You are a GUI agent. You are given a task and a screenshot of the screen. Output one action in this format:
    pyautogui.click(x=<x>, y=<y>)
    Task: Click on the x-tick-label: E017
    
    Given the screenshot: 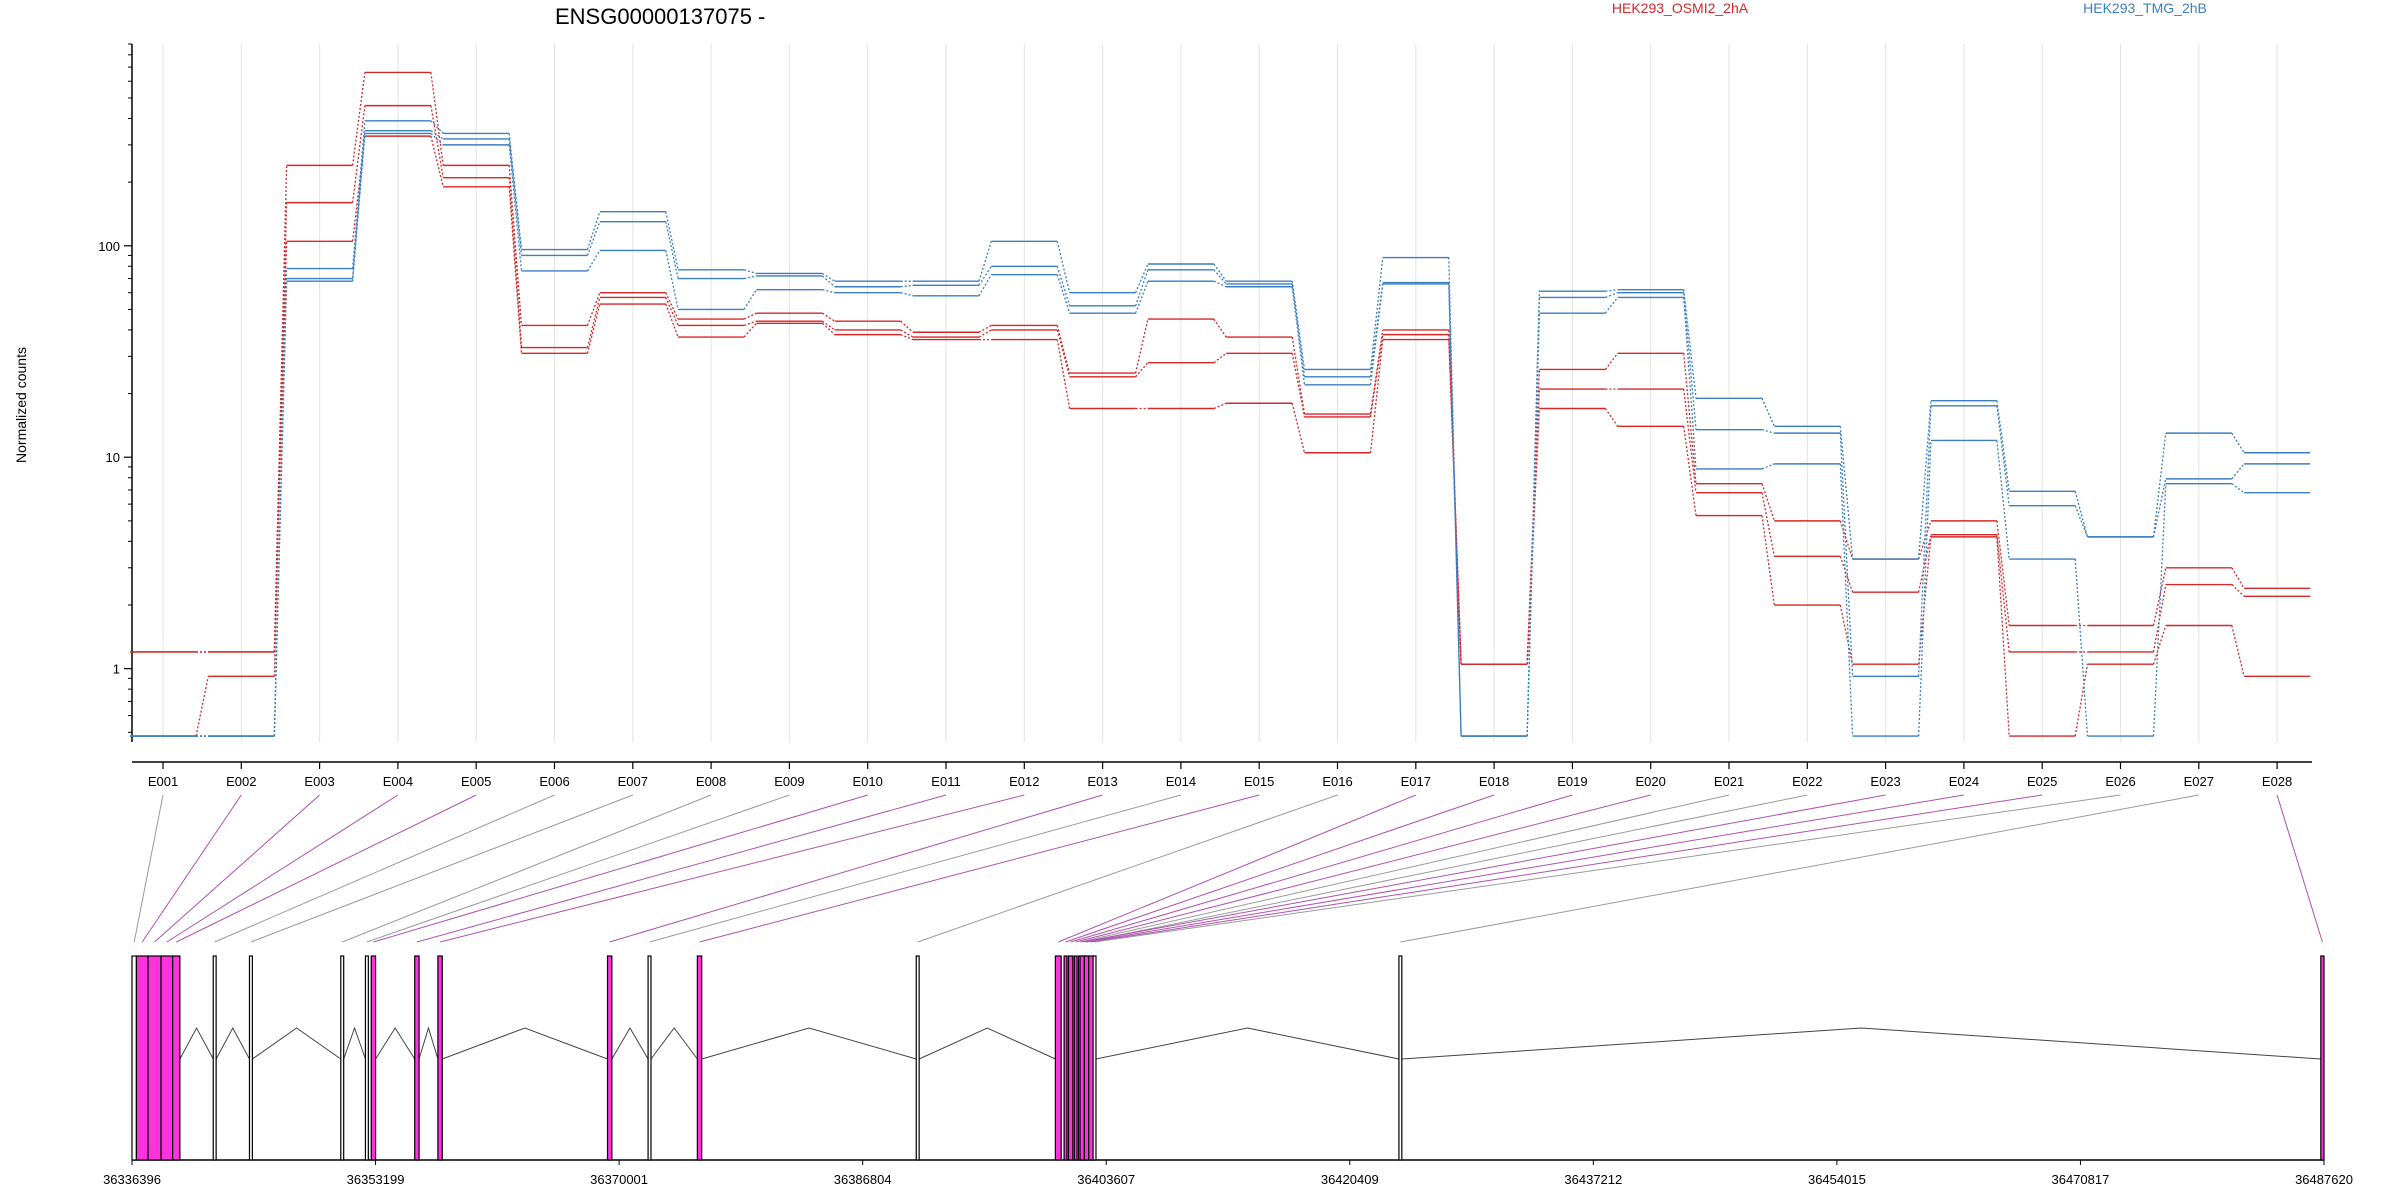 What is the action you would take?
    pyautogui.click(x=1416, y=781)
    